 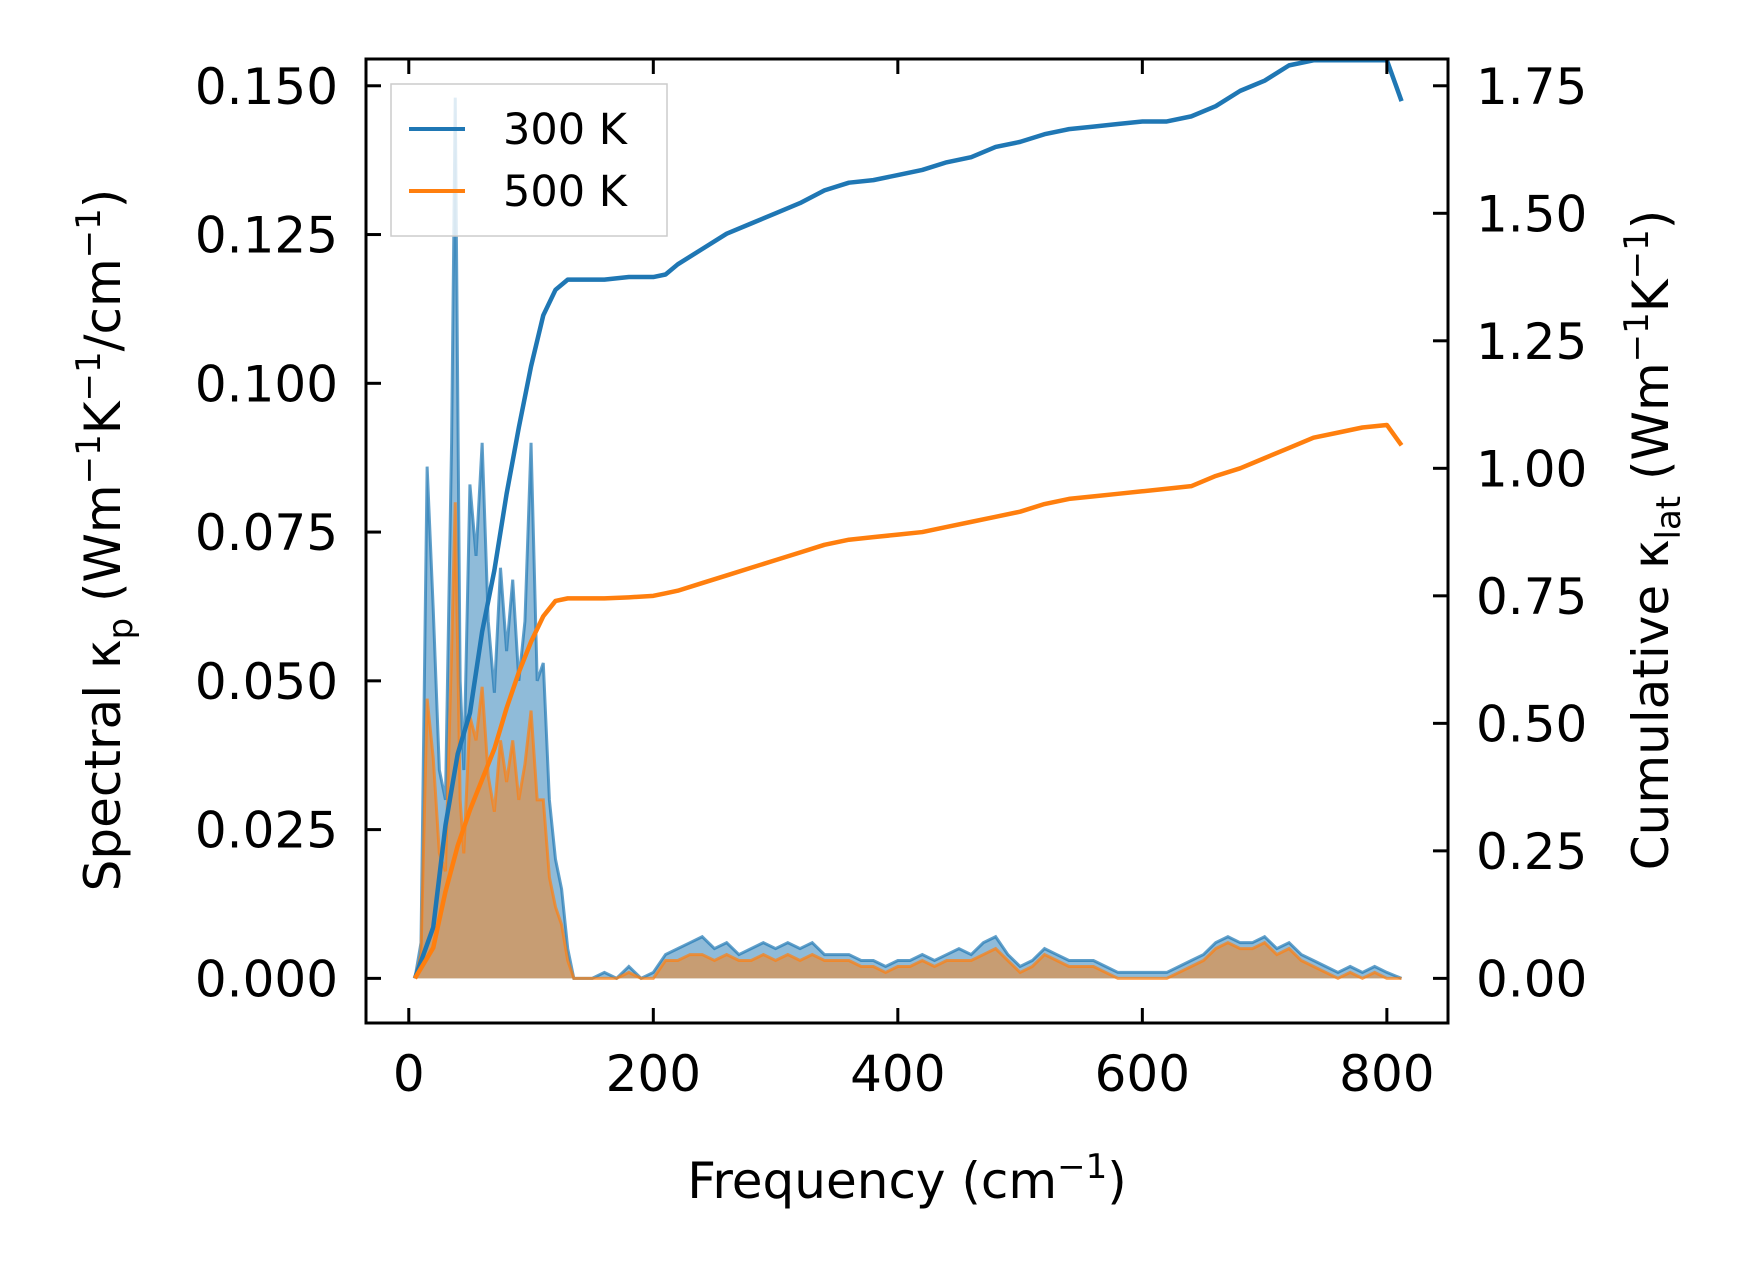 I want to click on y-tick-label-right: 0.75, so click(x=1531, y=597).